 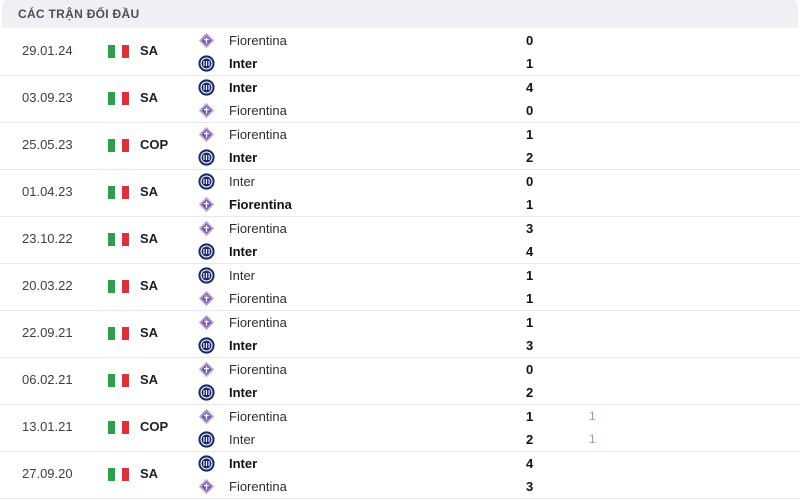 I want to click on match-row: 29.01.24 SA Fiorentina 0 Inter 1, so click(x=400, y=52).